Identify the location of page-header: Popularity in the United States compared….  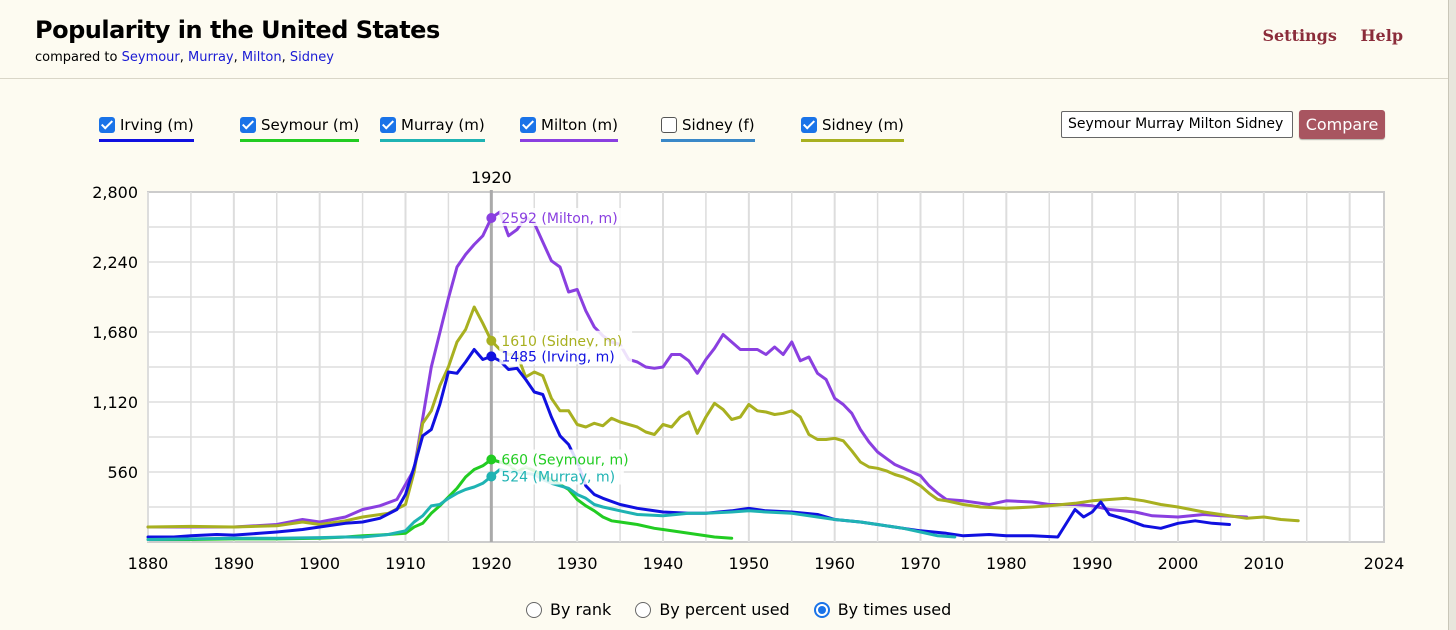
(724, 39).